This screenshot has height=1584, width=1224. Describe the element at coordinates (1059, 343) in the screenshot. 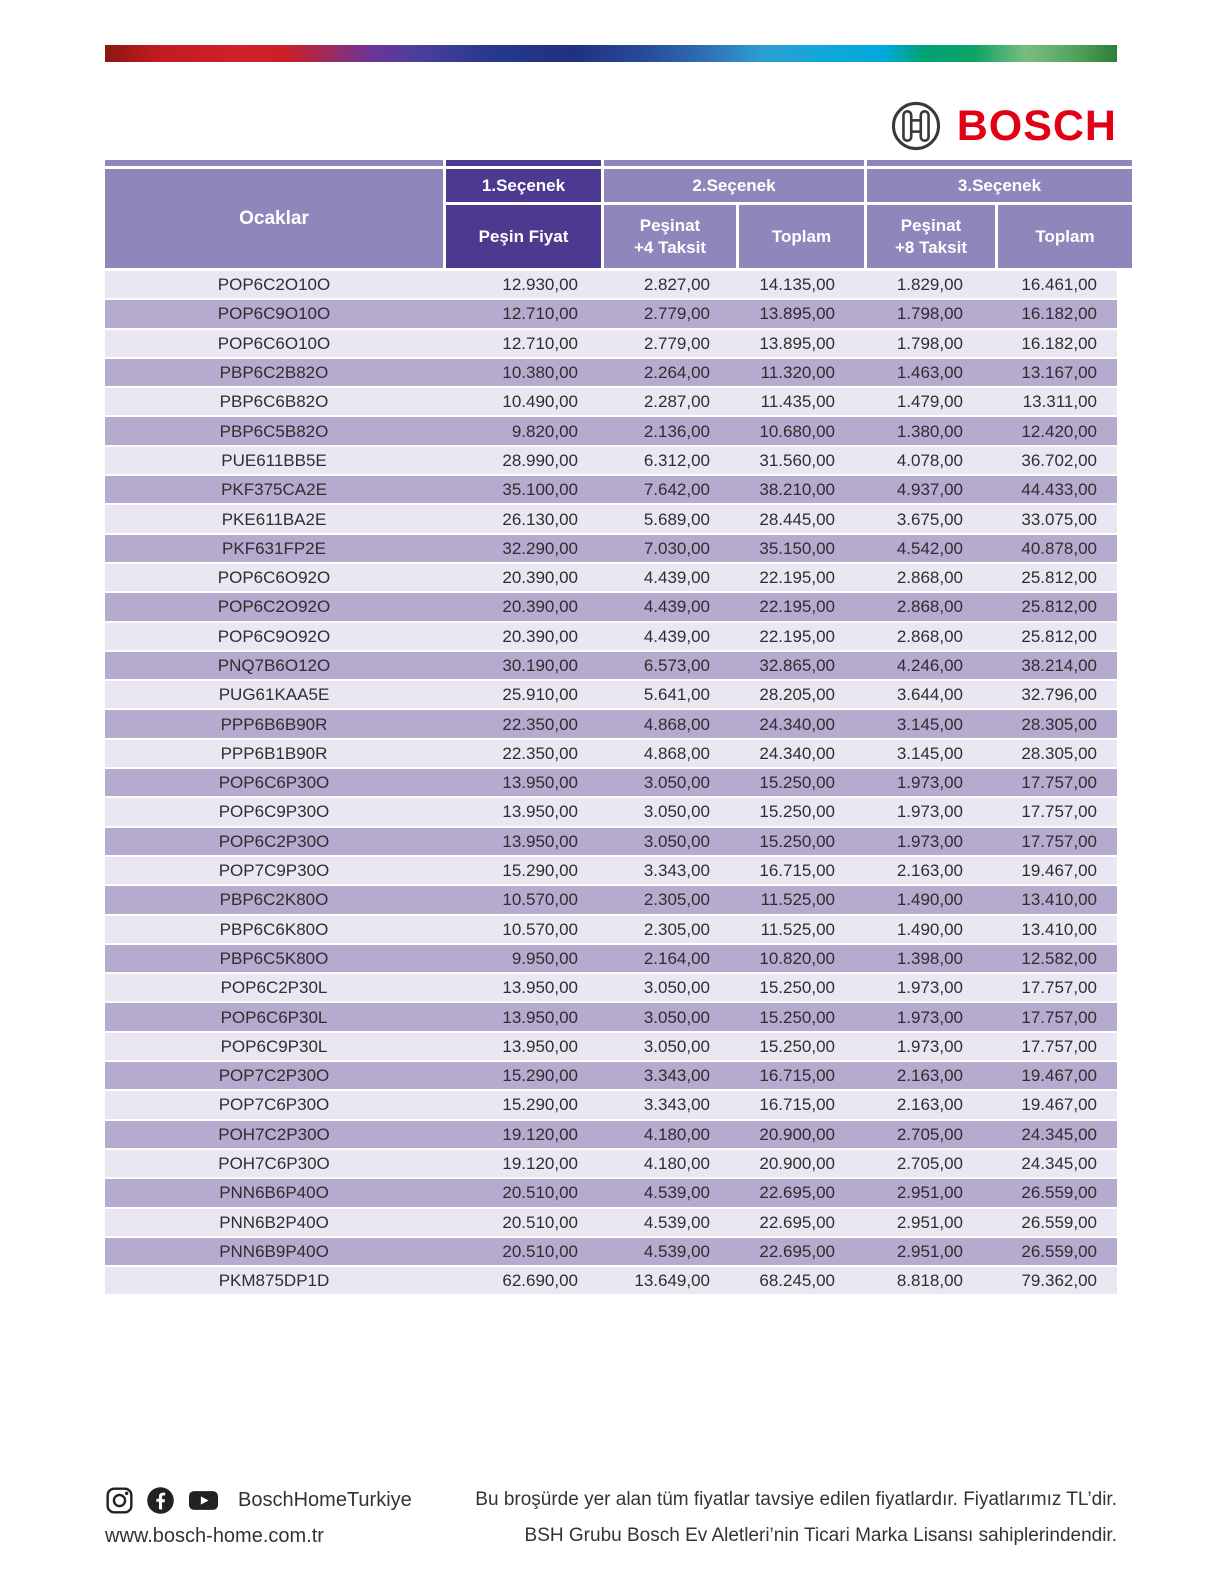

I see `price-cell: 16.182,00` at that location.